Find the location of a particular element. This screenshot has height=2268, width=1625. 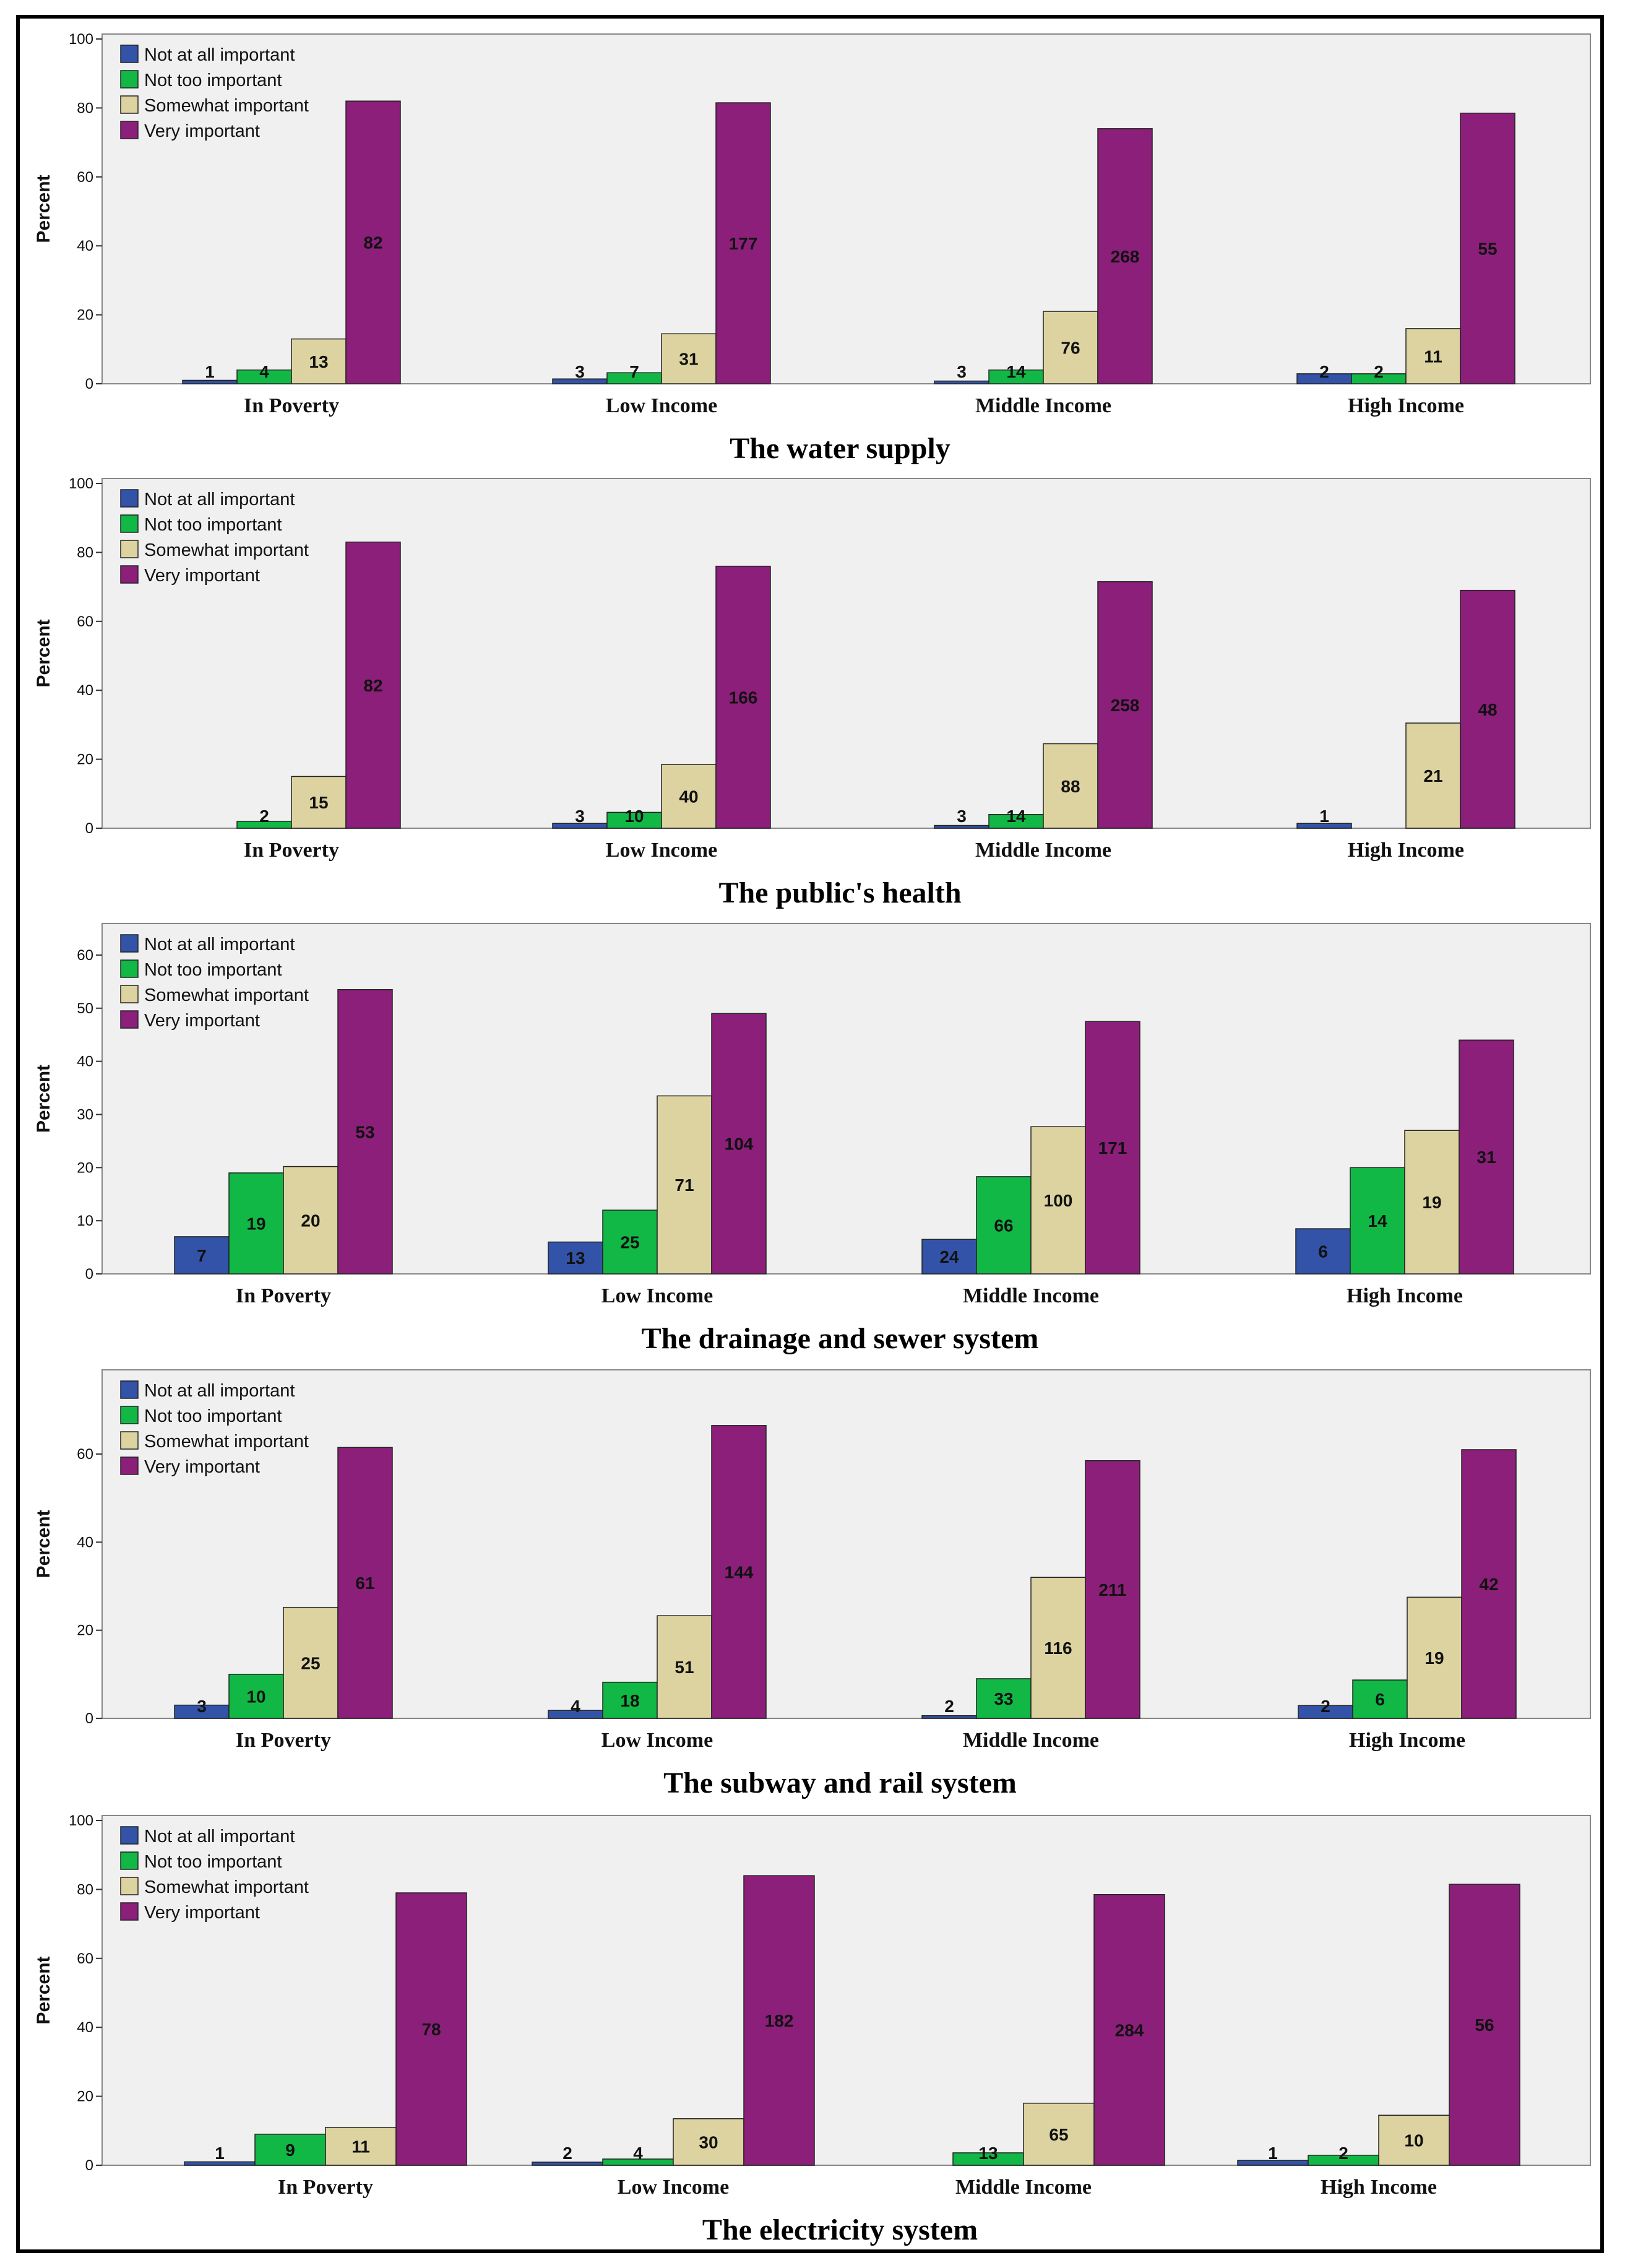

bar-not-at-all-important-in-poverty is located at coordinates (202, 1255).